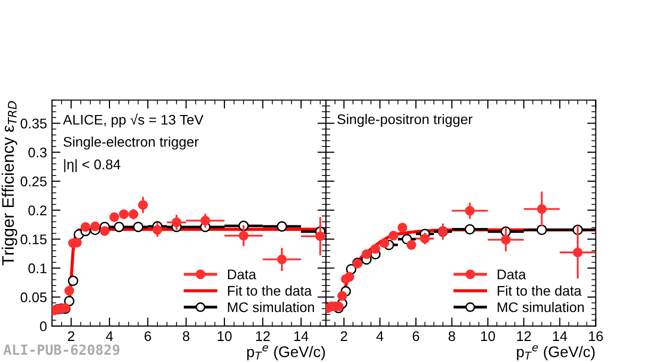 The image size is (650, 362). Describe the element at coordinates (43, 326) in the screenshot. I see `y-tick-label: 0` at that location.